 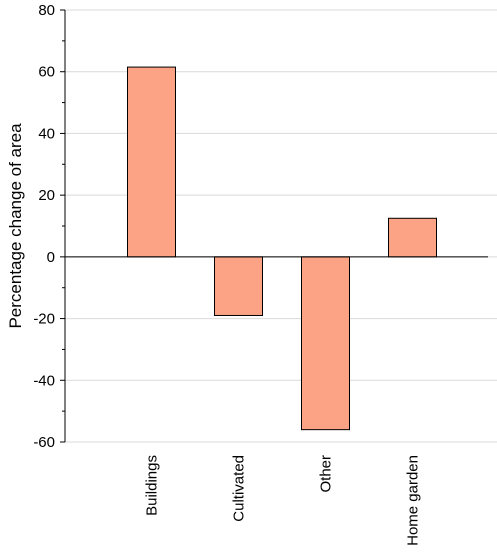 What do you see at coordinates (238, 286) in the screenshot?
I see `bar-cultivated` at bounding box center [238, 286].